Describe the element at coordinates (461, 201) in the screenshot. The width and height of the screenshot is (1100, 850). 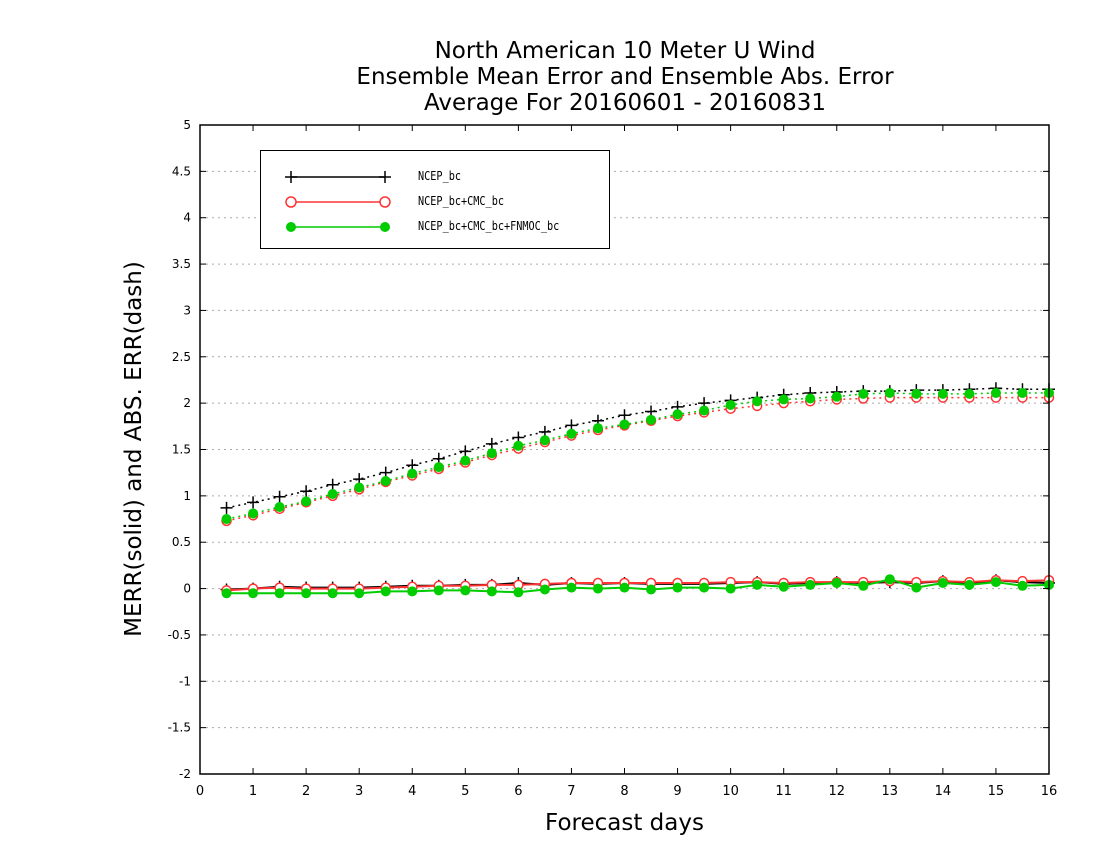
I see `legend-label-ncep-cmc: NCEP_bc+CMC_bc` at that location.